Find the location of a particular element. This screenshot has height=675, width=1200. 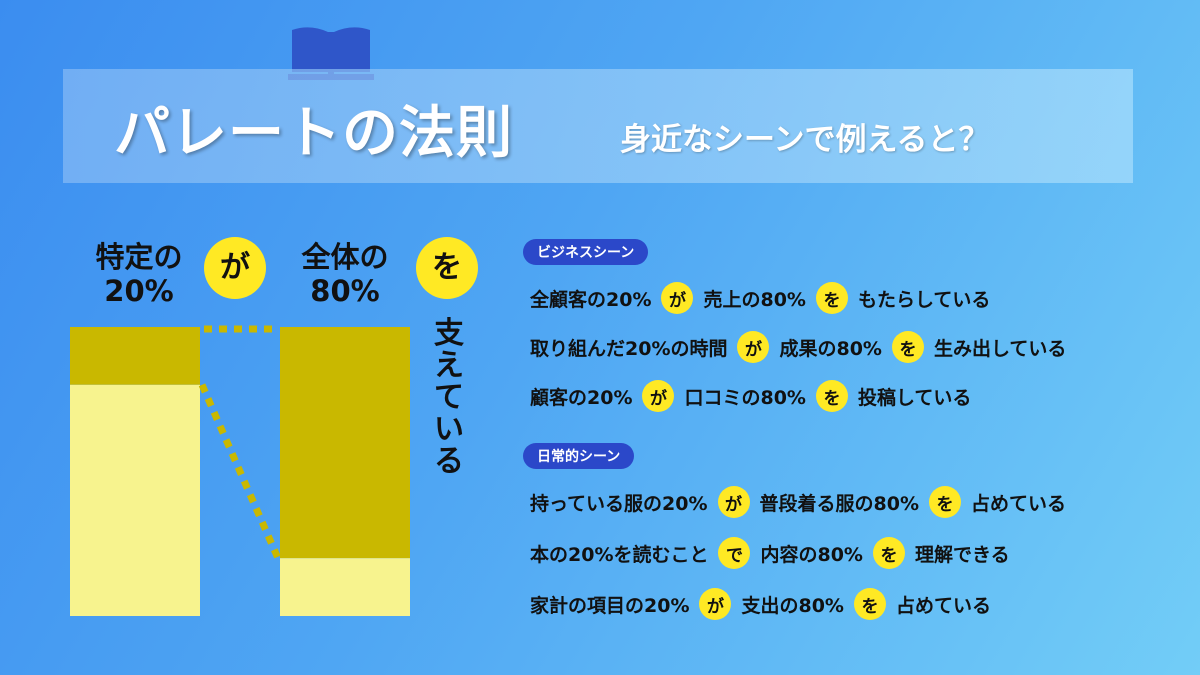

particle-ga-circle: が is located at coordinates (235, 268).